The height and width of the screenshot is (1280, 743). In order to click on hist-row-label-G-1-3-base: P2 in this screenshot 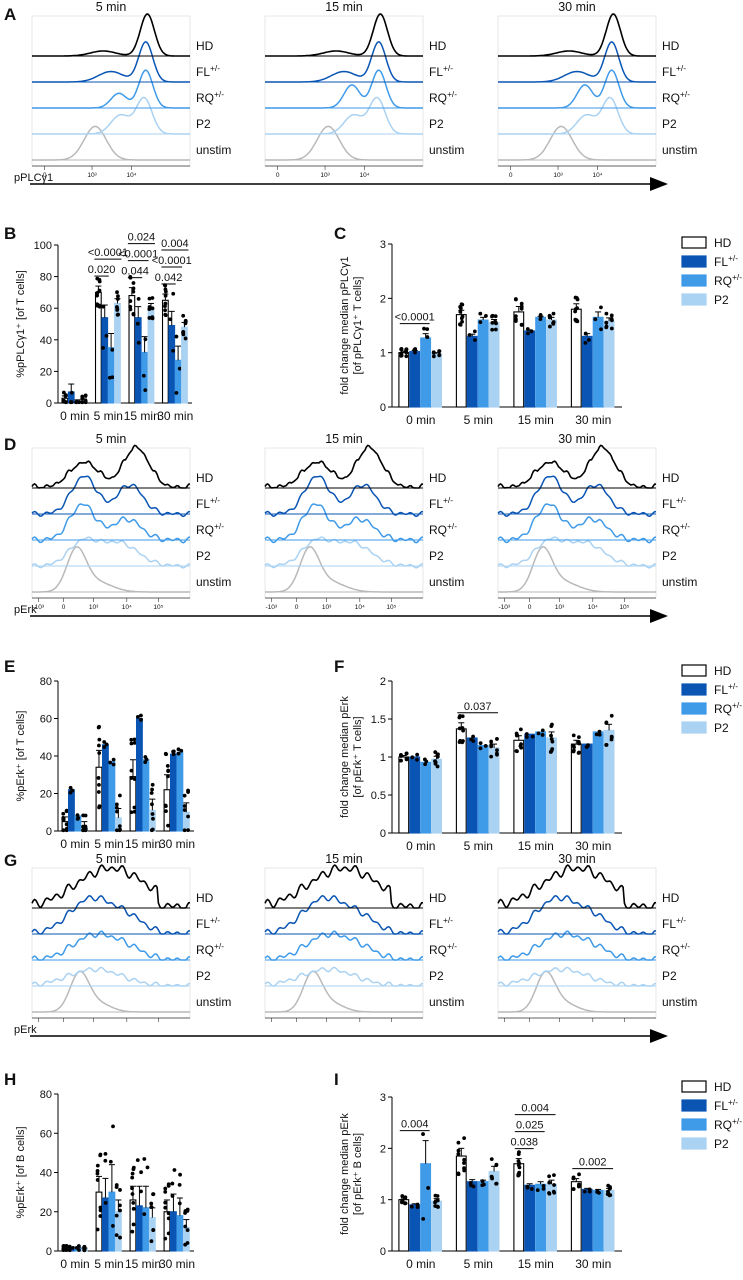, I will do `click(436, 976)`.